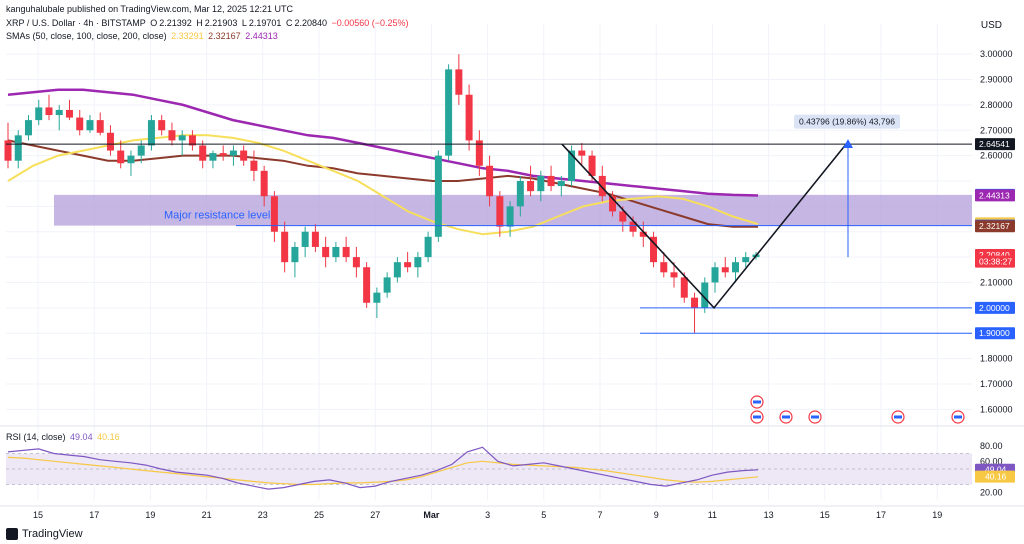  Describe the element at coordinates (383, 471) in the screenshot. I see `rsi-ma-line` at that location.